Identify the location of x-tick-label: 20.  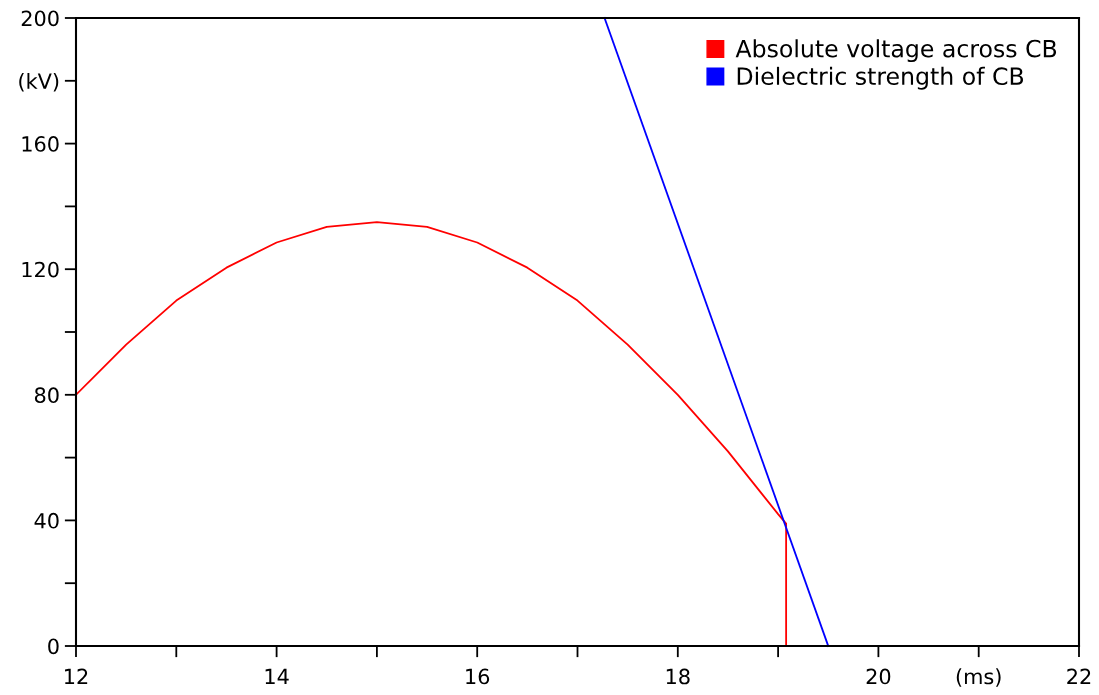
(878, 676).